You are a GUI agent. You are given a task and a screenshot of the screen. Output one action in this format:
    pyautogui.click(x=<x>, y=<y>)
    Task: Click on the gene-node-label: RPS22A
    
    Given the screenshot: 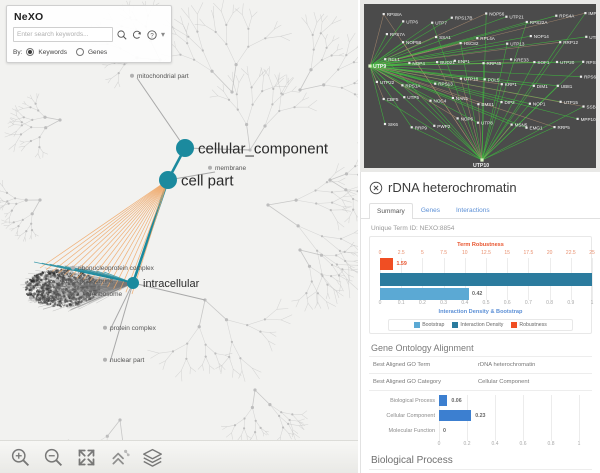 What is the action you would take?
    pyautogui.click(x=539, y=22)
    